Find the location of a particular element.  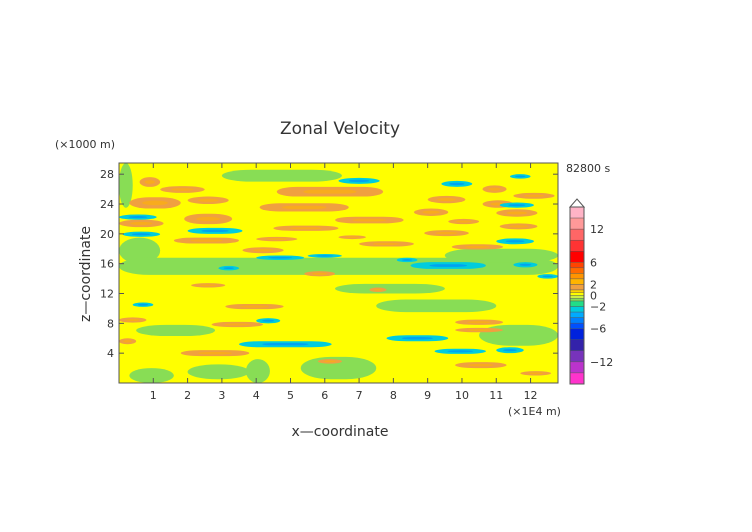

x-tick-label: 9 is located at coordinates (427, 395).